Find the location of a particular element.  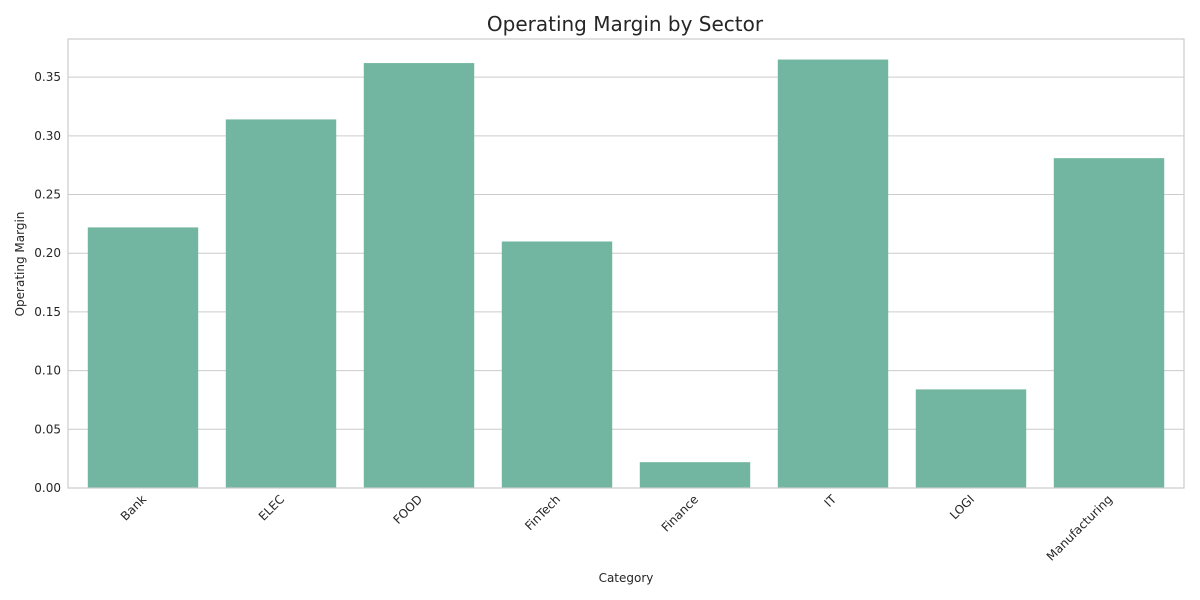

y-tick-label: 0.35 is located at coordinates (47, 77).